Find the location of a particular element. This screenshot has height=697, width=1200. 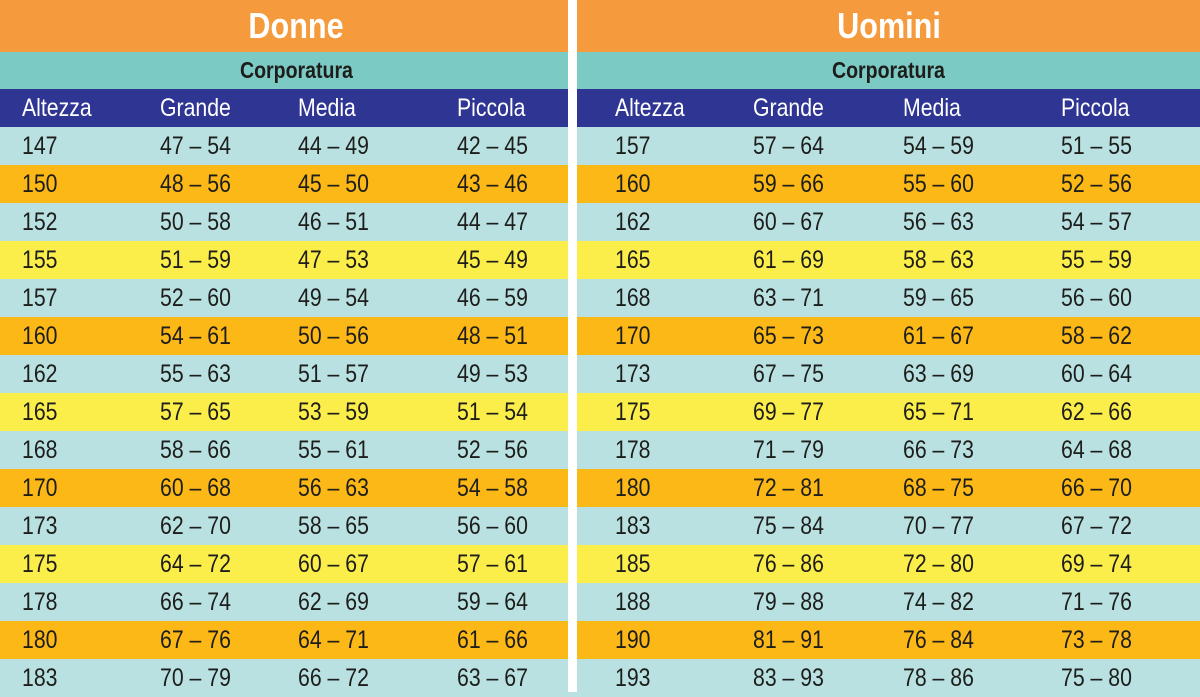

table-cell: 45 – 50 is located at coordinates (333, 183).